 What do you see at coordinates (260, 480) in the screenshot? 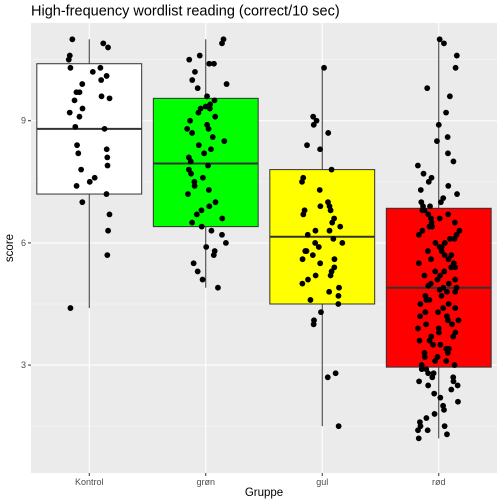
I see `x-axis: Kontrol grøn gul rød` at bounding box center [260, 480].